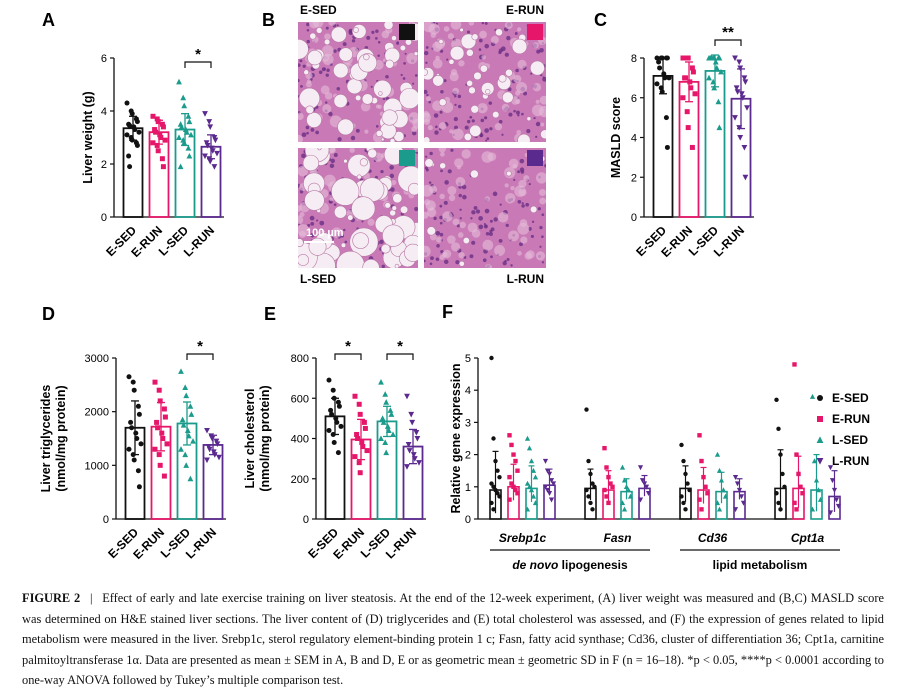 Image resolution: width=905 pixels, height=691 pixels. Describe the element at coordinates (808, 538) in the screenshot. I see `panel-f-gene-label: Cpt1a` at that location.